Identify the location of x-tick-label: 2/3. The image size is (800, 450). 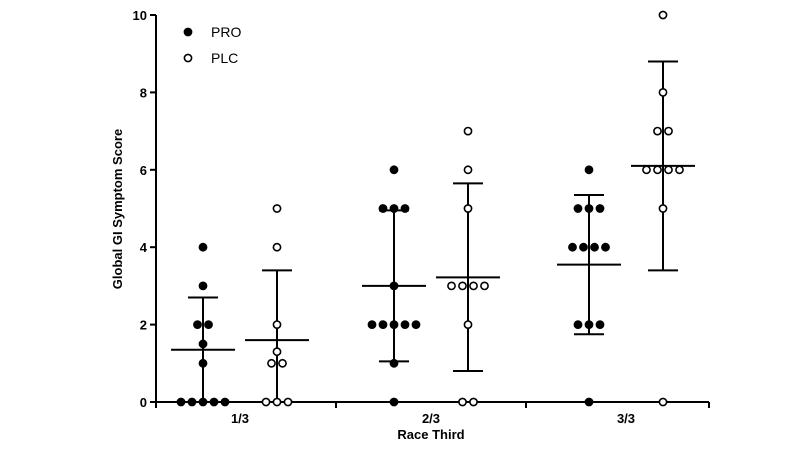
(431, 418).